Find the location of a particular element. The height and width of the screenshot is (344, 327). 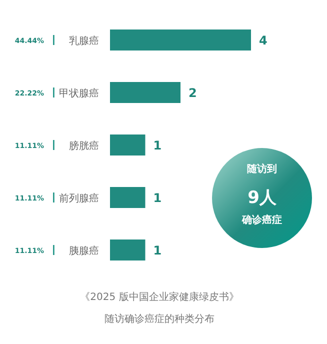

data-label: 4 is located at coordinates (263, 41).